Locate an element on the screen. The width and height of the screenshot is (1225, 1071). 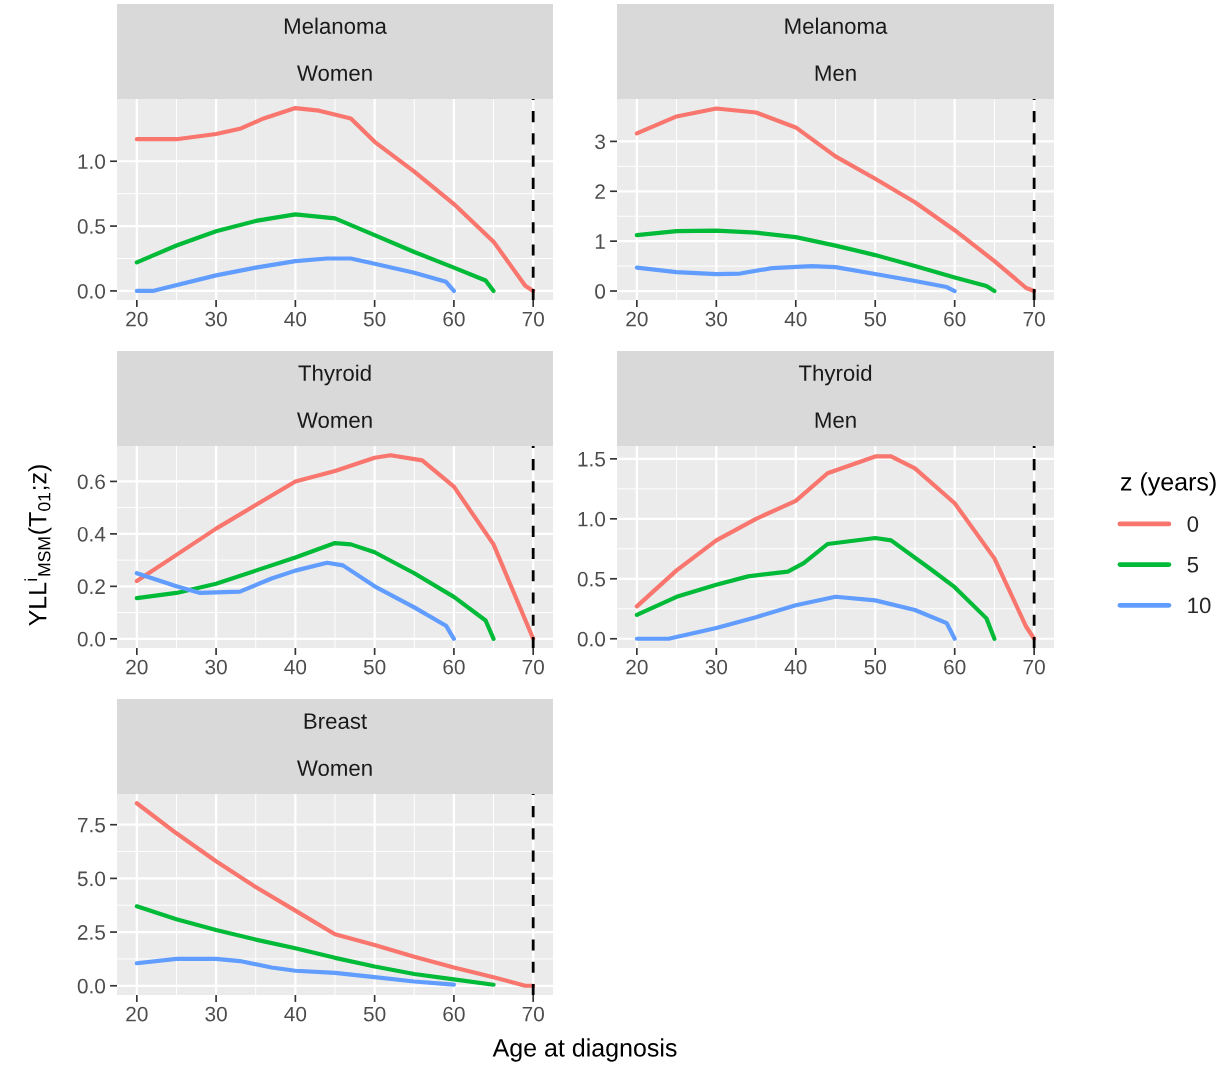
y-tick-label: 2 is located at coordinates (600, 191).